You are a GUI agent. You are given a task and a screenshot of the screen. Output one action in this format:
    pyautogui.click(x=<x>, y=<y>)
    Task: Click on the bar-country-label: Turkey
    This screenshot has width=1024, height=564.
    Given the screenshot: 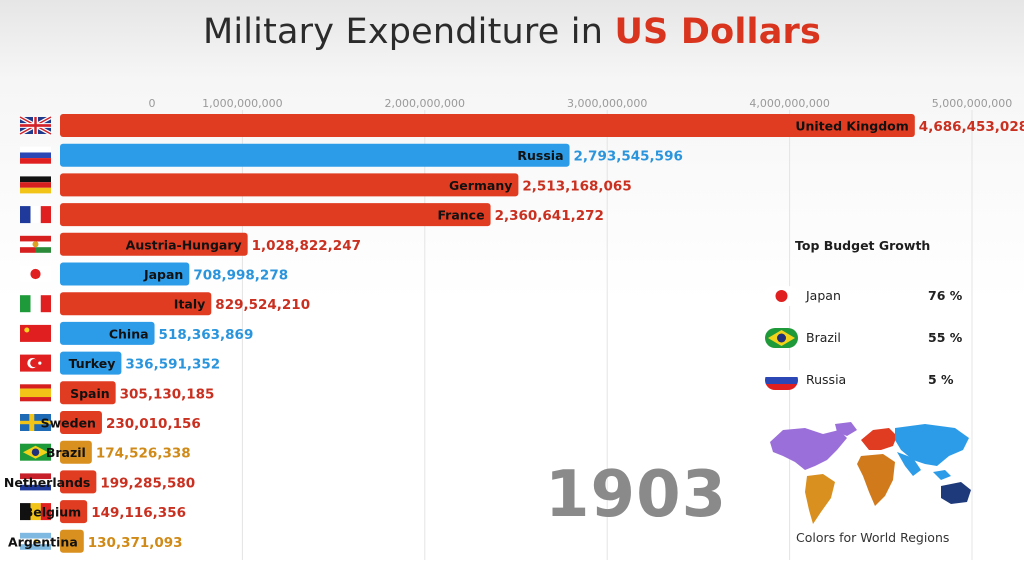 What is the action you would take?
    pyautogui.click(x=92, y=363)
    